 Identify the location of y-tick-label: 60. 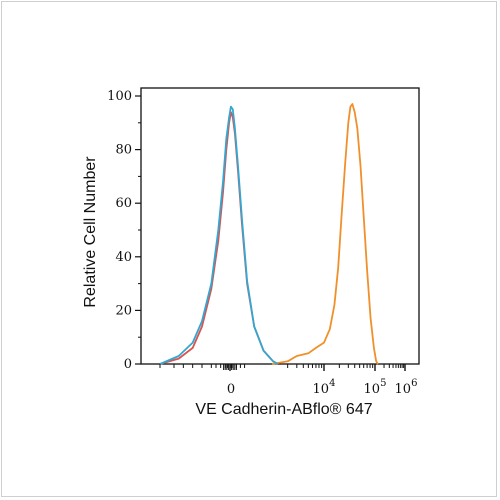
(123, 203).